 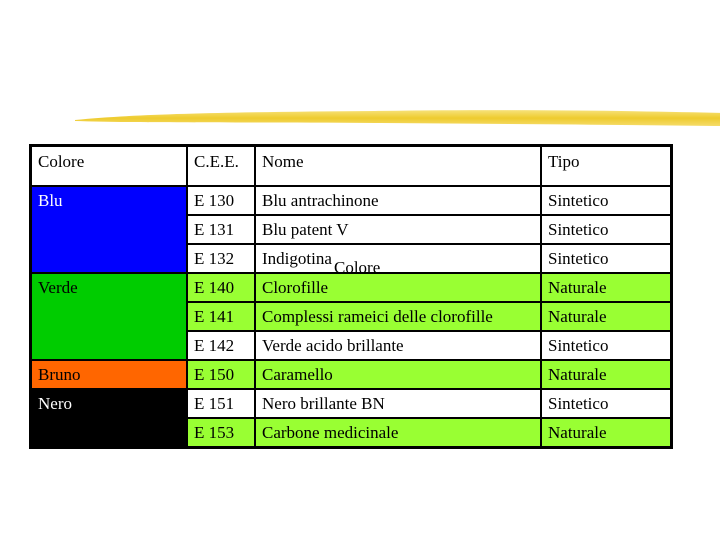 What do you see at coordinates (398, 403) in the screenshot?
I see `nome-cell: Nero brillante BN` at bounding box center [398, 403].